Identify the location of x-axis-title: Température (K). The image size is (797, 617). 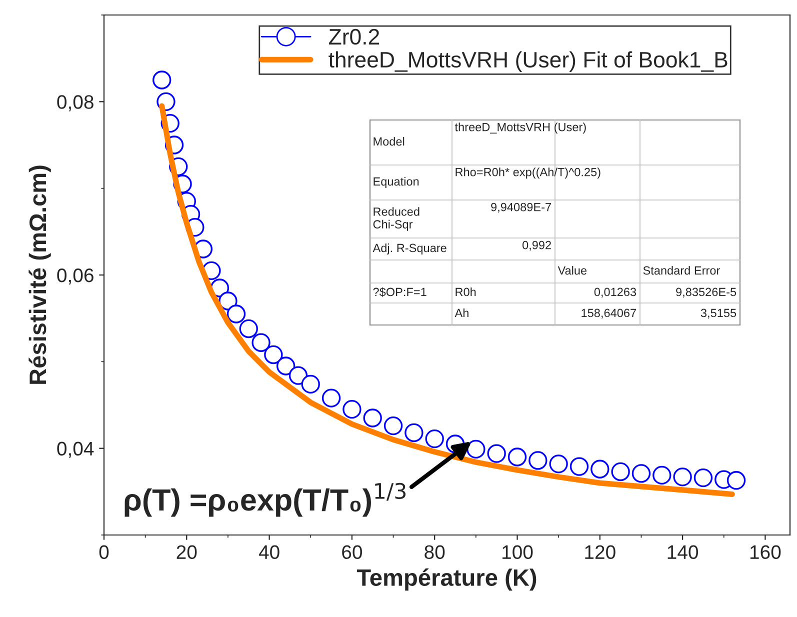
(446, 579).